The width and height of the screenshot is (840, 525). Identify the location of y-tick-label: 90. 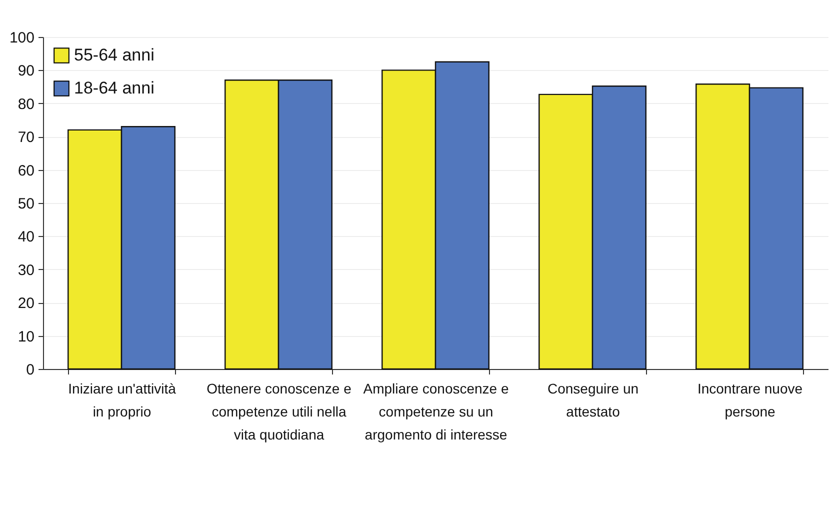
(26, 71).